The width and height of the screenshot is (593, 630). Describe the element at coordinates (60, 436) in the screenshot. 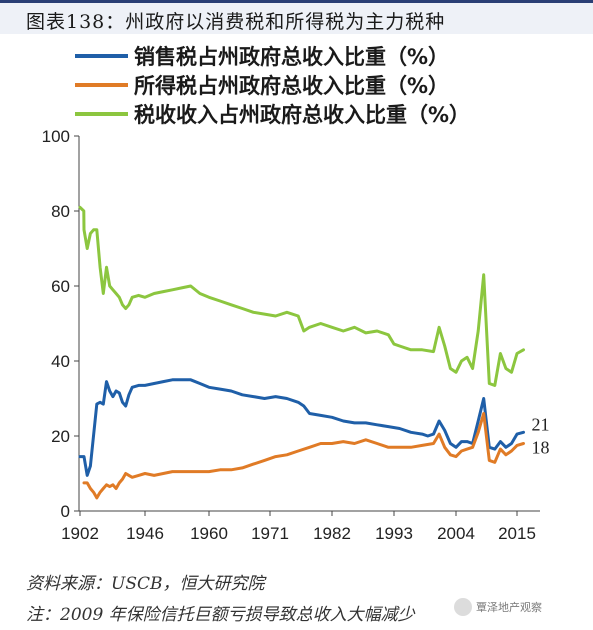

I see `y-tick-label: 20` at that location.